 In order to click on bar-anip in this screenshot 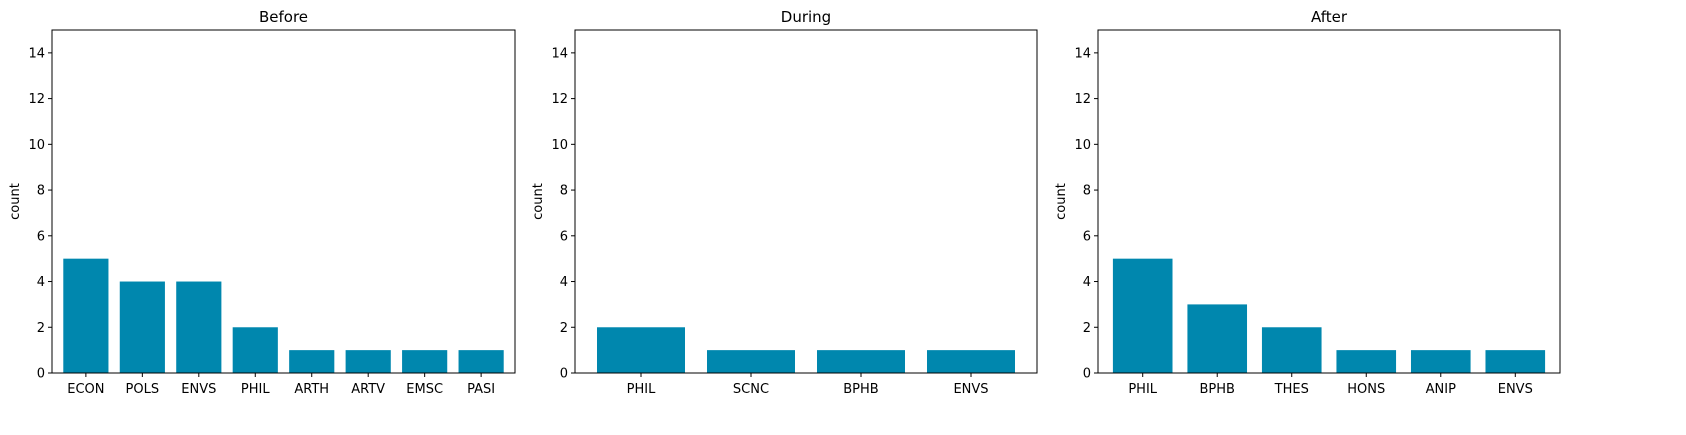, I will do `click(1440, 361)`.